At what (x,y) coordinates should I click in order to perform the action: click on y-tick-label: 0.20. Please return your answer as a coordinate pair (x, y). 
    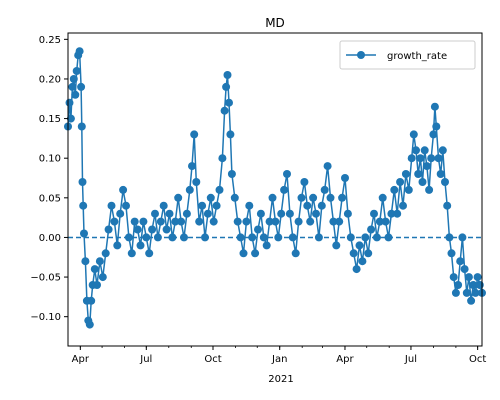
    Looking at the image, I should click on (50, 79).